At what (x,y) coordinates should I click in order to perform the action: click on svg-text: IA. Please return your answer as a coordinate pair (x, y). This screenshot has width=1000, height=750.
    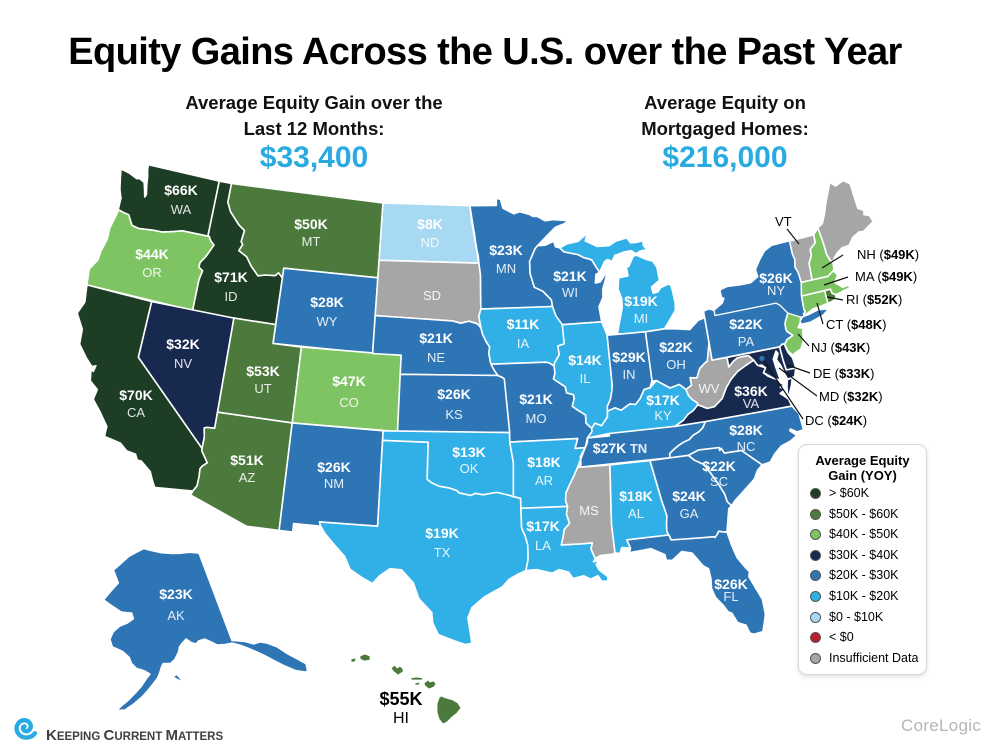
    Looking at the image, I should click on (523, 343).